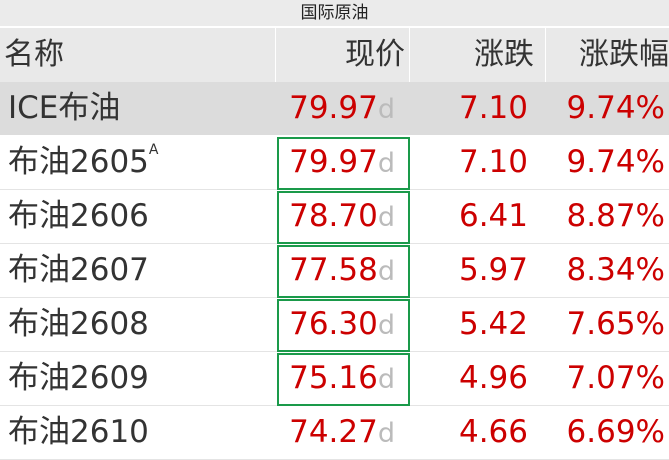 Image resolution: width=669 pixels, height=460 pixels. I want to click on change-pct-value: 8.34%, so click(615, 270).